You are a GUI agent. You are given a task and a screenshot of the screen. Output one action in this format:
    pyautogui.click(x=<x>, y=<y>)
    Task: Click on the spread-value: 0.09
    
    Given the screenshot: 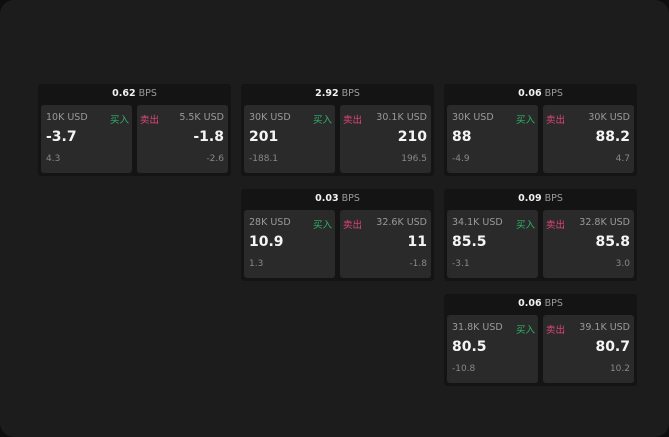 What is the action you would take?
    pyautogui.click(x=530, y=198)
    